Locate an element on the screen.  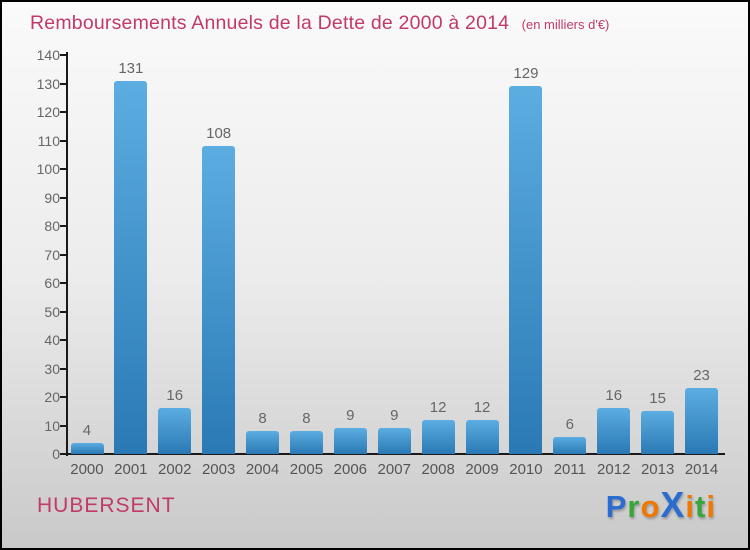
y-tick-label: 50 is located at coordinates (52, 311).